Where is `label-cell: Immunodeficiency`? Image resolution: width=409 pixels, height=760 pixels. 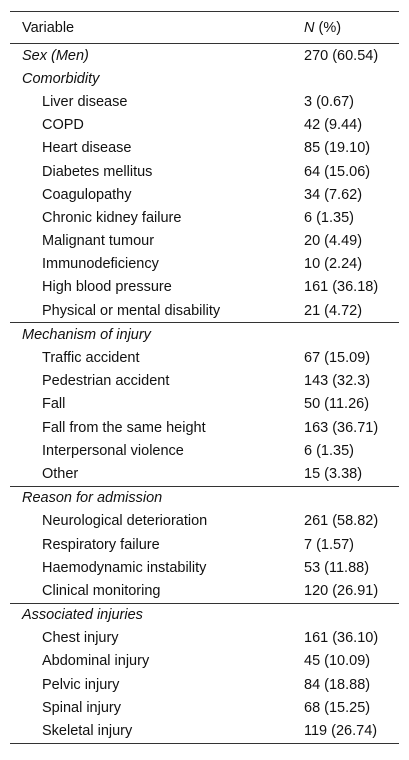 label-cell: Immunodeficiency is located at coordinates (100, 264).